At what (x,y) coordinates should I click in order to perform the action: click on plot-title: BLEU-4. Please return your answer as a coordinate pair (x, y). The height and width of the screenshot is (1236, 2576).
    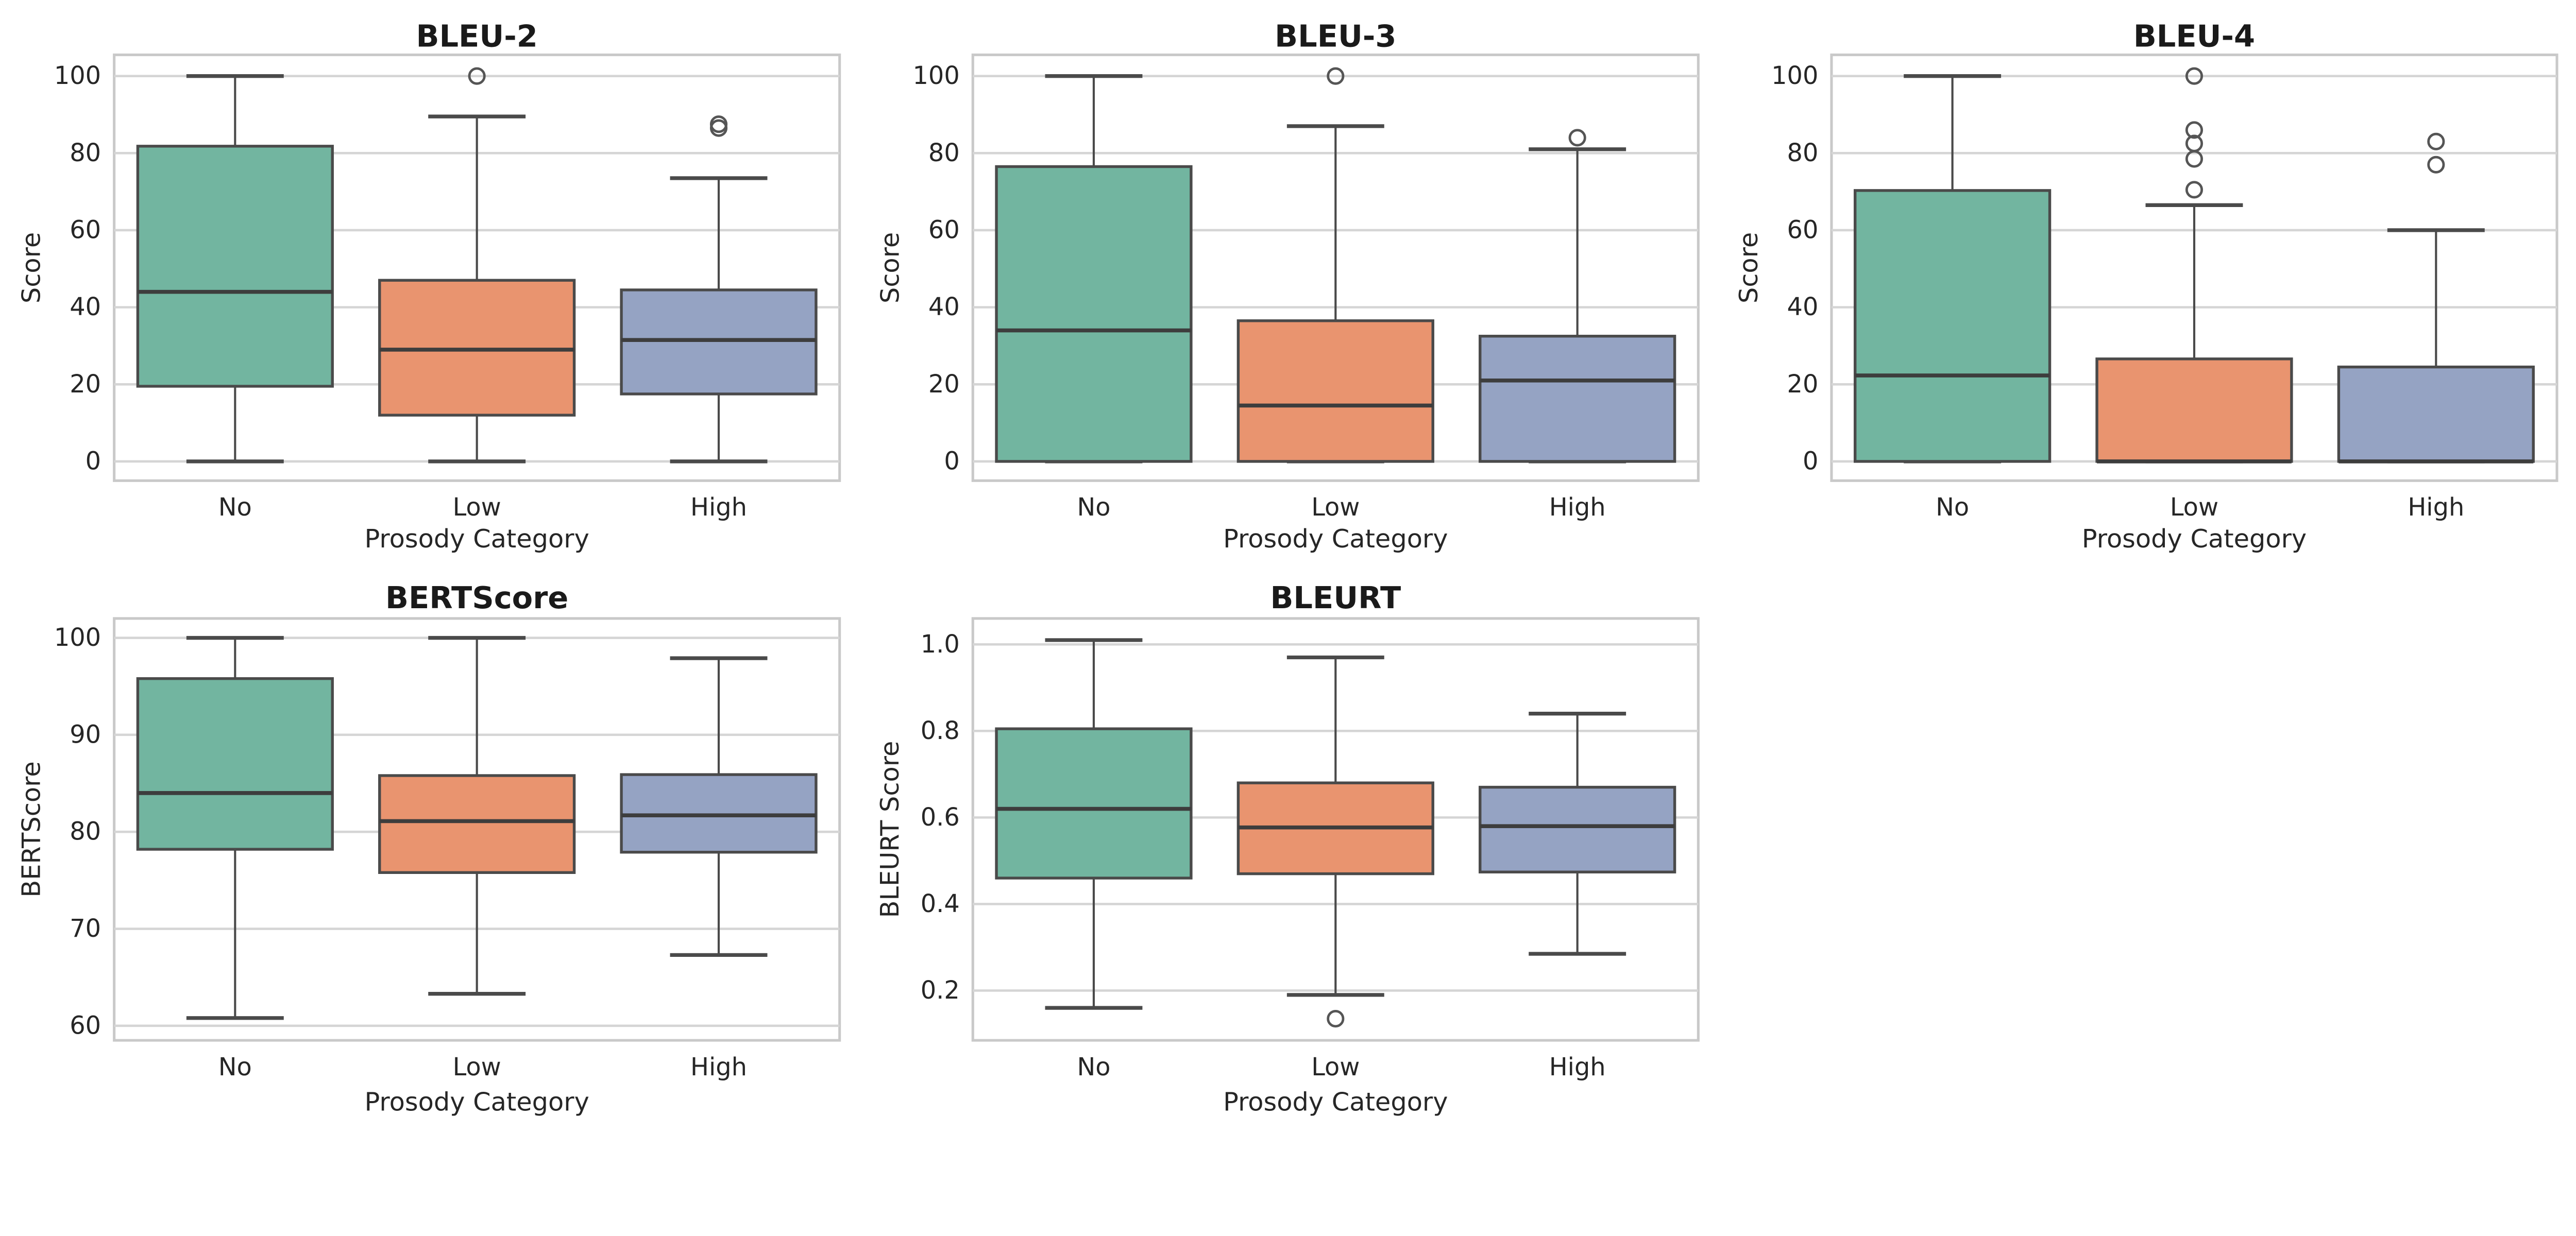
    Looking at the image, I should click on (2194, 36).